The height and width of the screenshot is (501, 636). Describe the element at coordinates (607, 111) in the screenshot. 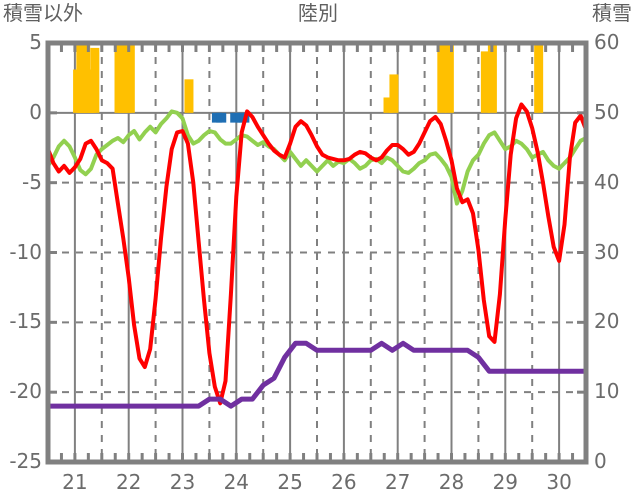

I see `y-tick-label-right: 50` at that location.